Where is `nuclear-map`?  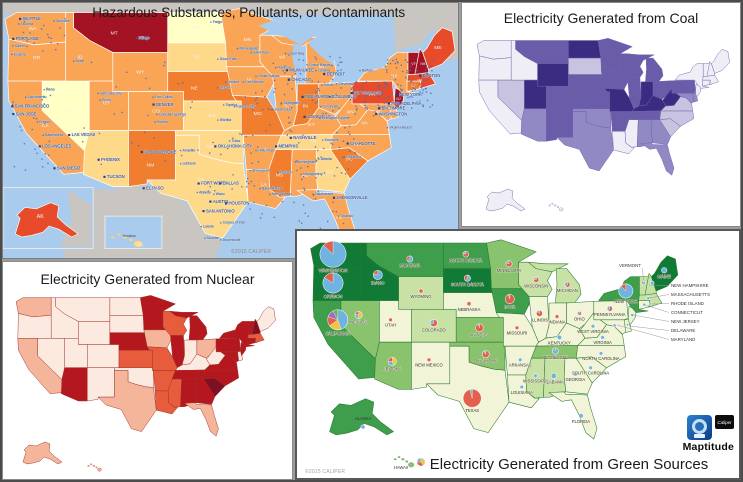 nuclear-map is located at coordinates (145, 383).